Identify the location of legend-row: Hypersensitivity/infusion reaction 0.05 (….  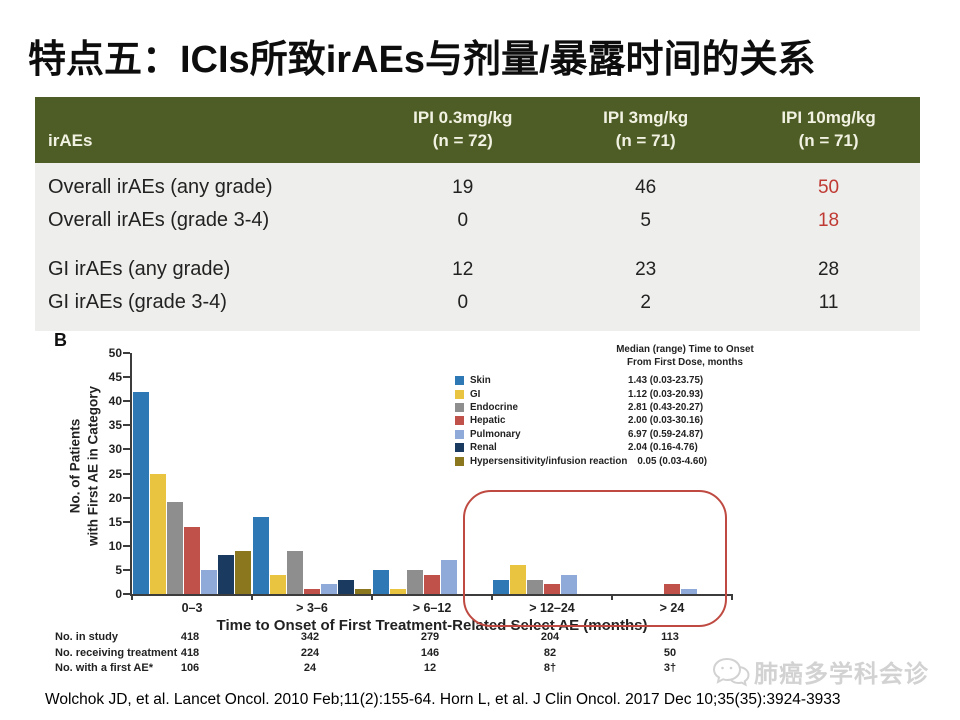
(616, 460).